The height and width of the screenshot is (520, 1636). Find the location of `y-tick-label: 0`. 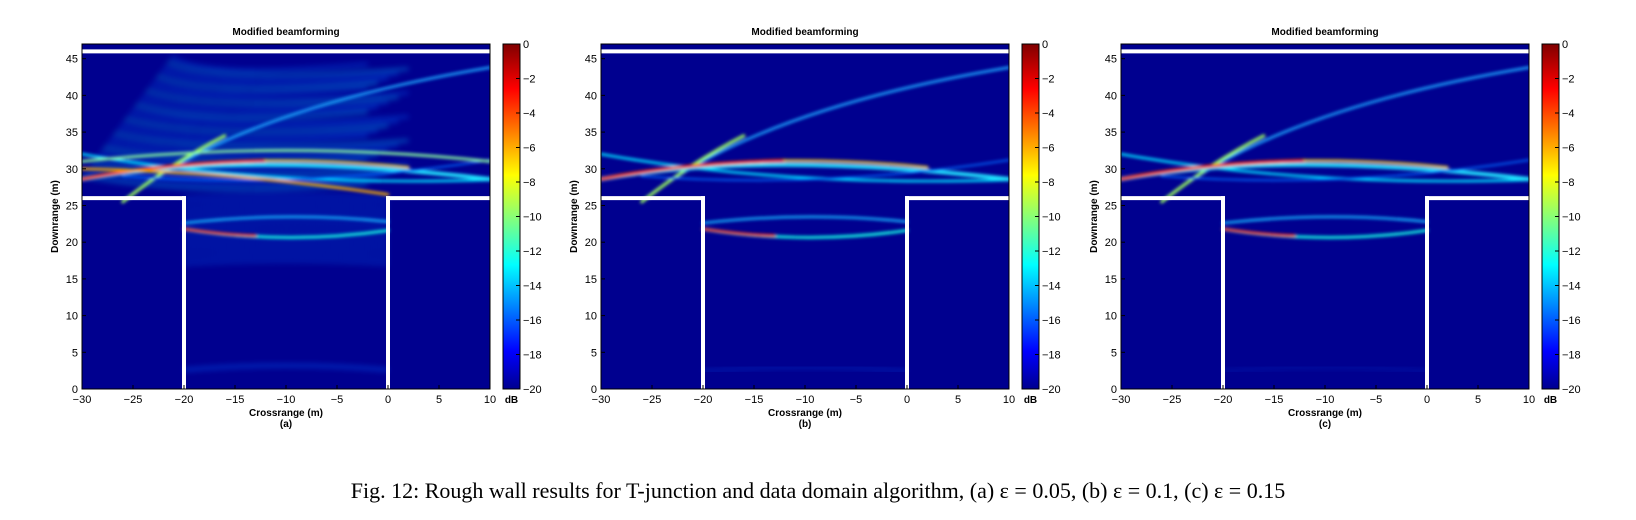

y-tick-label: 0 is located at coordinates (1114, 390).